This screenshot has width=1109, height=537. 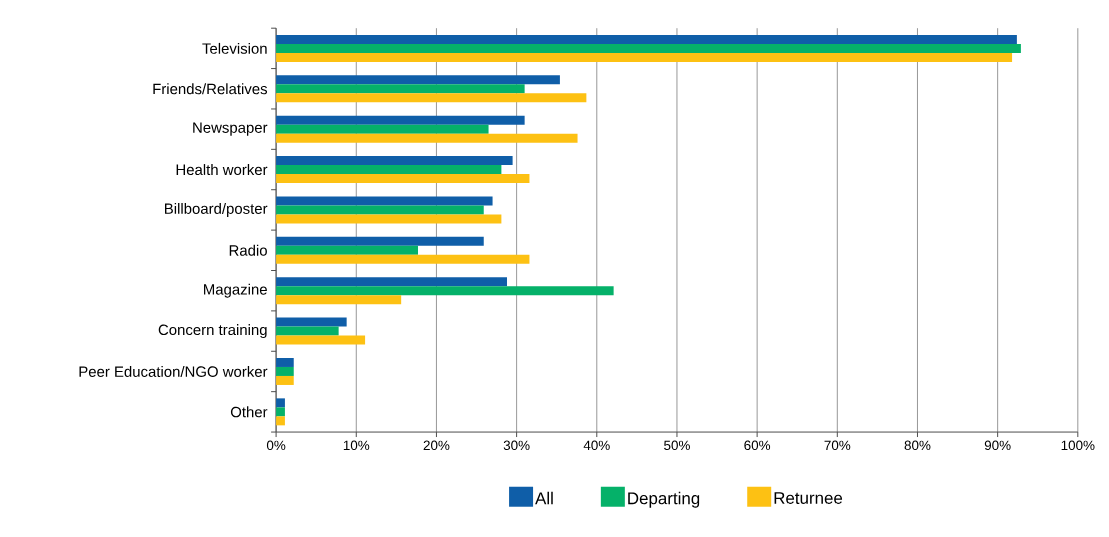 I want to click on x-tick-label: 20%, so click(x=436, y=445).